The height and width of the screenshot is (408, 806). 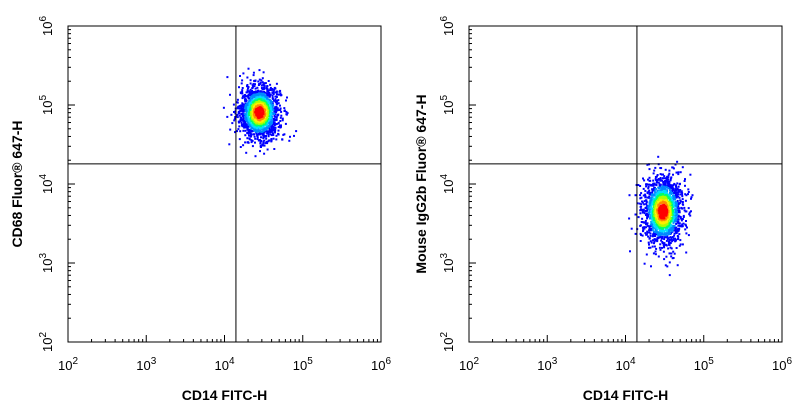 What do you see at coordinates (224, 364) in the screenshot?
I see `x-tick-label: 104` at bounding box center [224, 364].